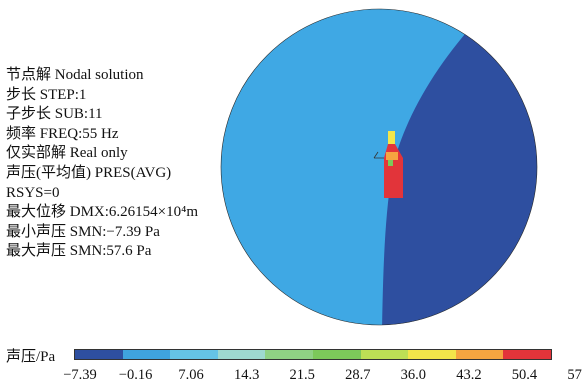  I want to click on legend-title: 声压/Pa, so click(31, 357).